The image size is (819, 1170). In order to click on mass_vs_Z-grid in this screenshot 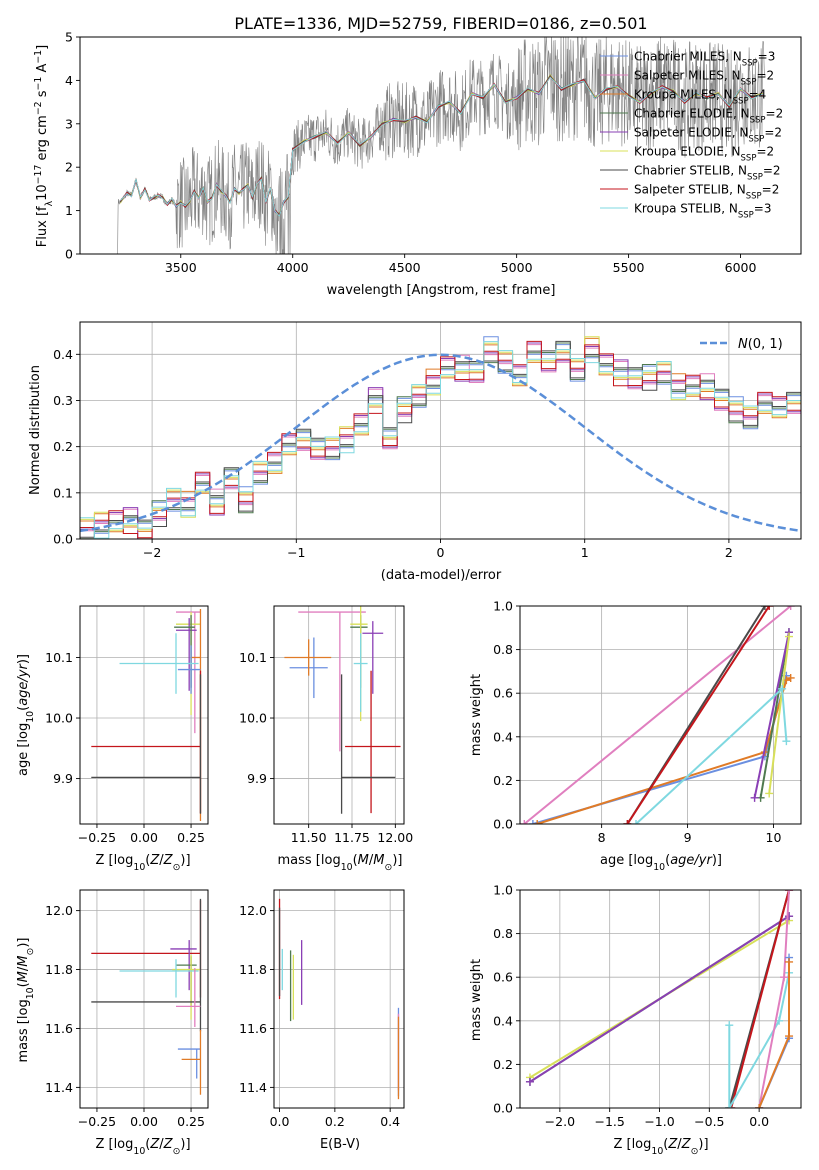, I will do `click(144, 999)`.